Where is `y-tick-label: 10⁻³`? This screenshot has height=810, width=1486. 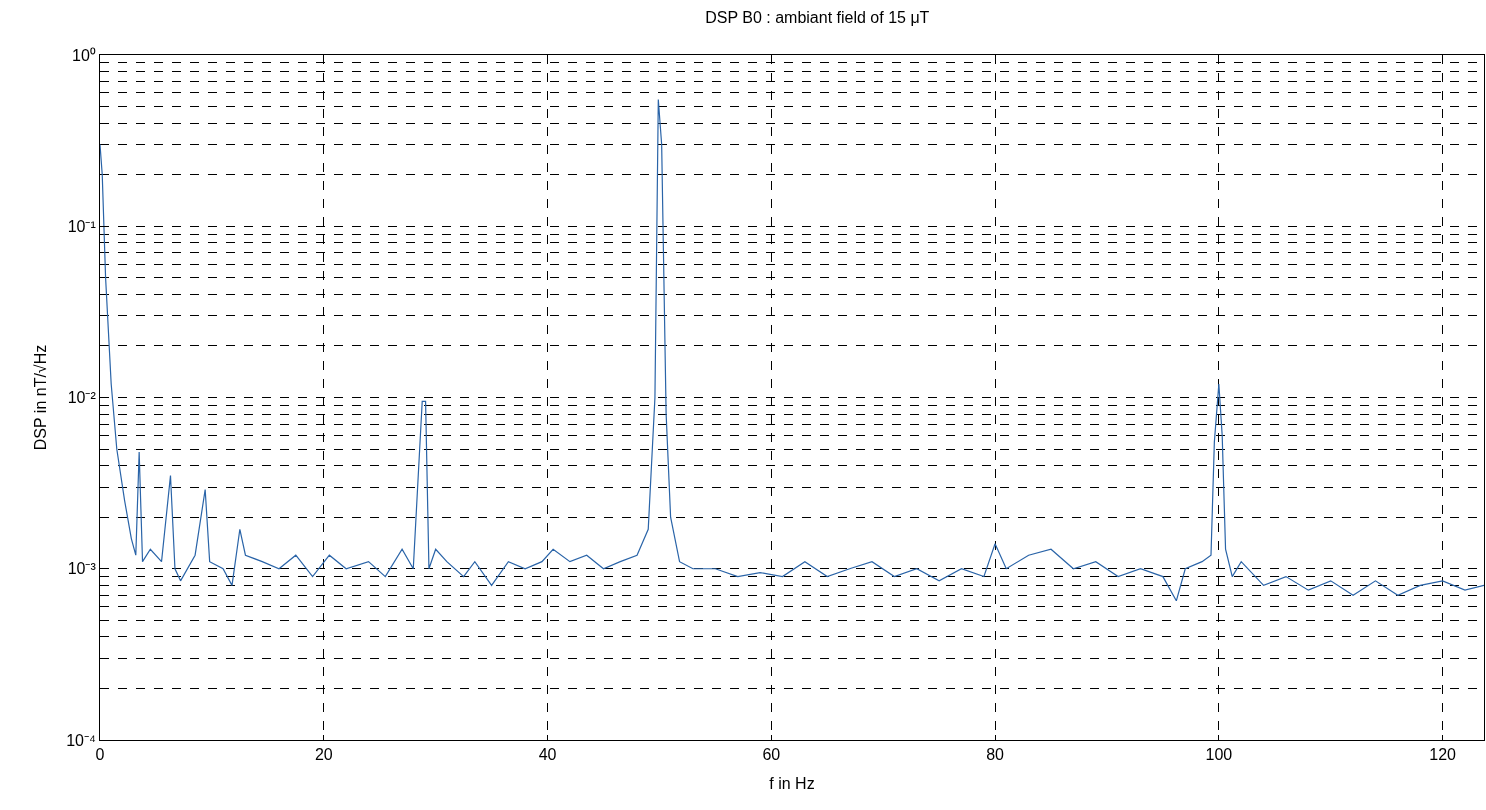 y-tick-label: 10⁻³ is located at coordinates (82, 569).